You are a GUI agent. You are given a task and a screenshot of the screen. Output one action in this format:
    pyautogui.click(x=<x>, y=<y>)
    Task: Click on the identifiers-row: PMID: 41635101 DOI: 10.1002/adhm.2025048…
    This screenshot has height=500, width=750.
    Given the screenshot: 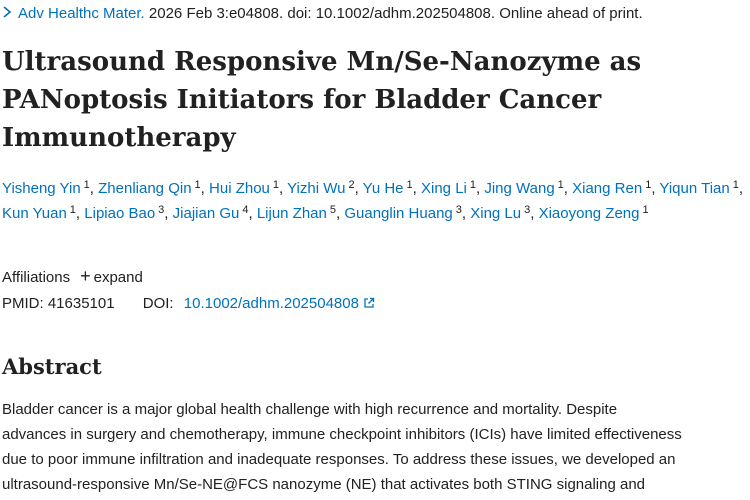 What is the action you would take?
    pyautogui.click(x=188, y=304)
    